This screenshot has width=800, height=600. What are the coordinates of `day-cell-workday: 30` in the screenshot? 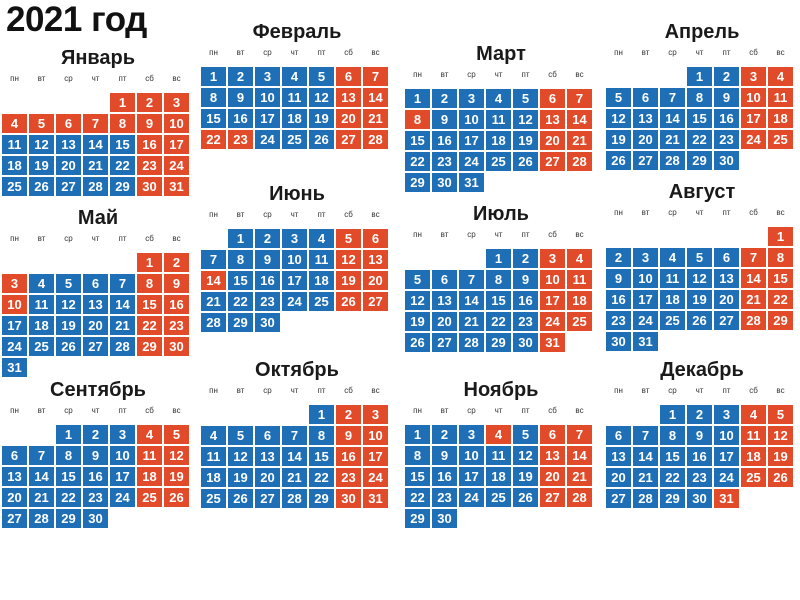 It's located at (699, 498).